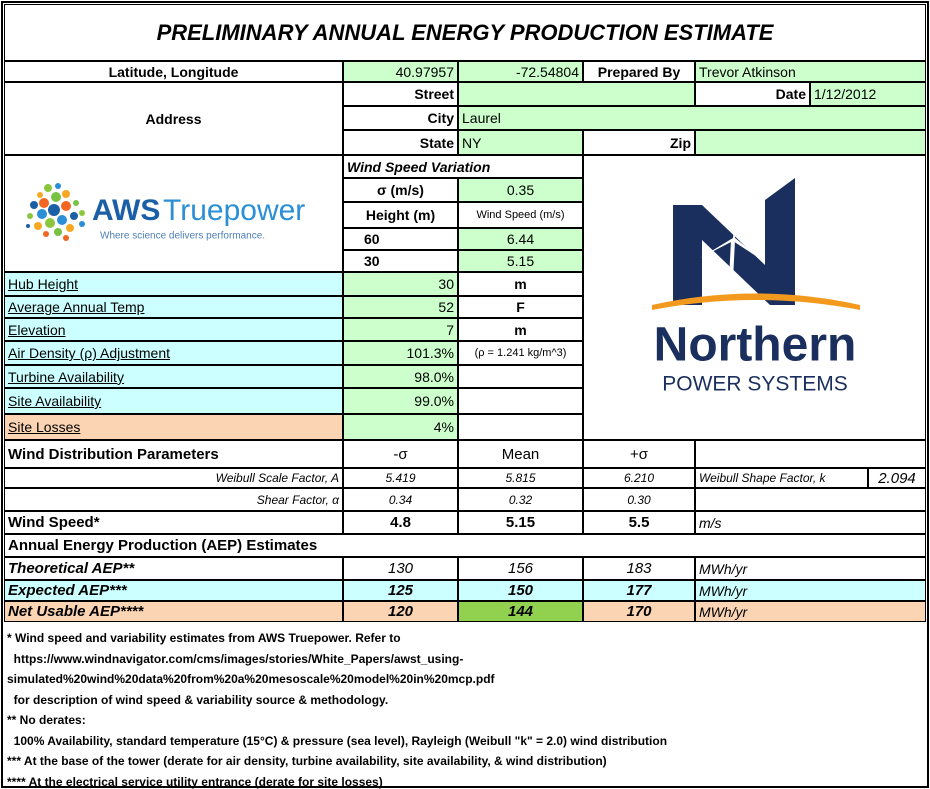 The height and width of the screenshot is (789, 930). I want to click on label: Weibull Shape Factor, k, so click(781, 478).